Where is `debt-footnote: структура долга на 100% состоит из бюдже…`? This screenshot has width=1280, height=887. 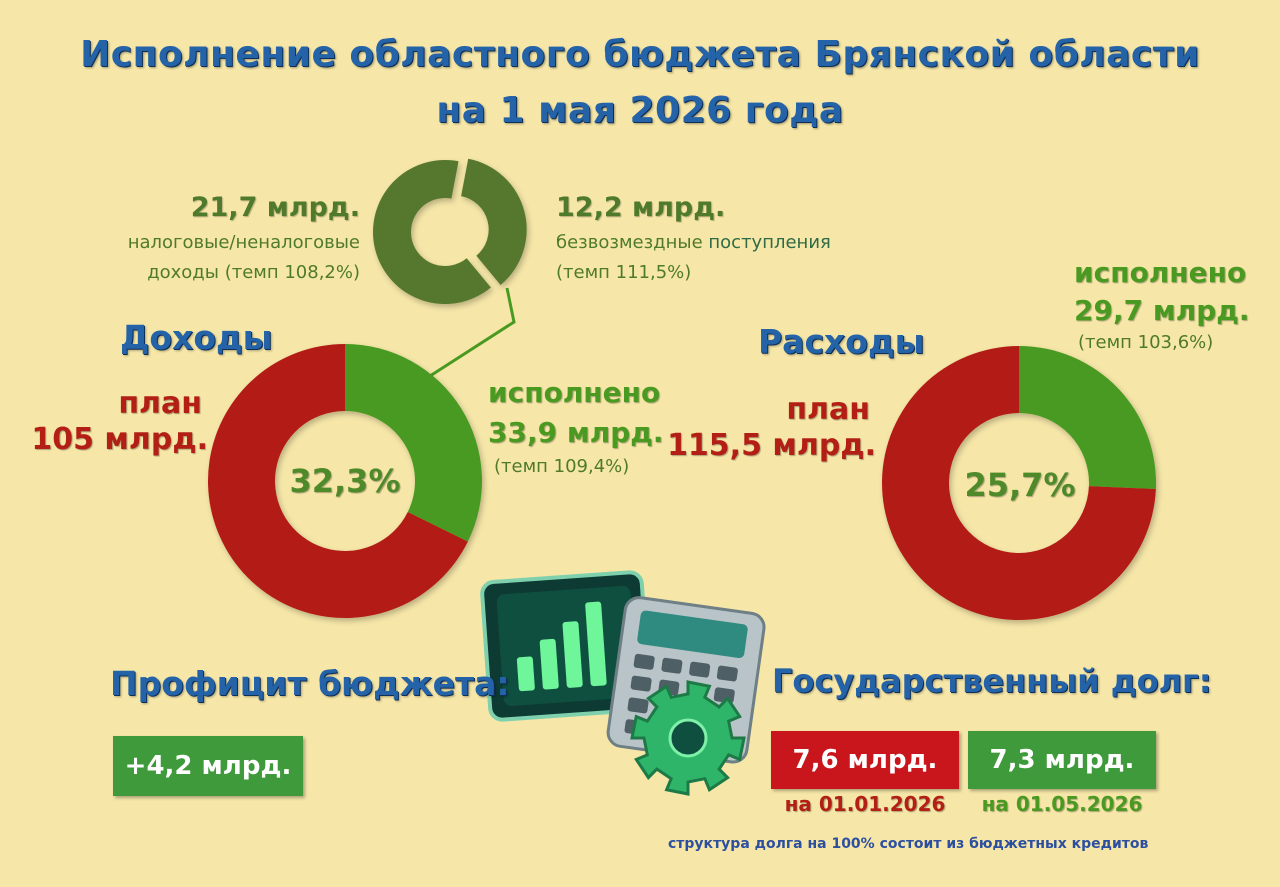
debt-footnote: структура долга на 100% состоит из бюдже… is located at coordinates (908, 844).